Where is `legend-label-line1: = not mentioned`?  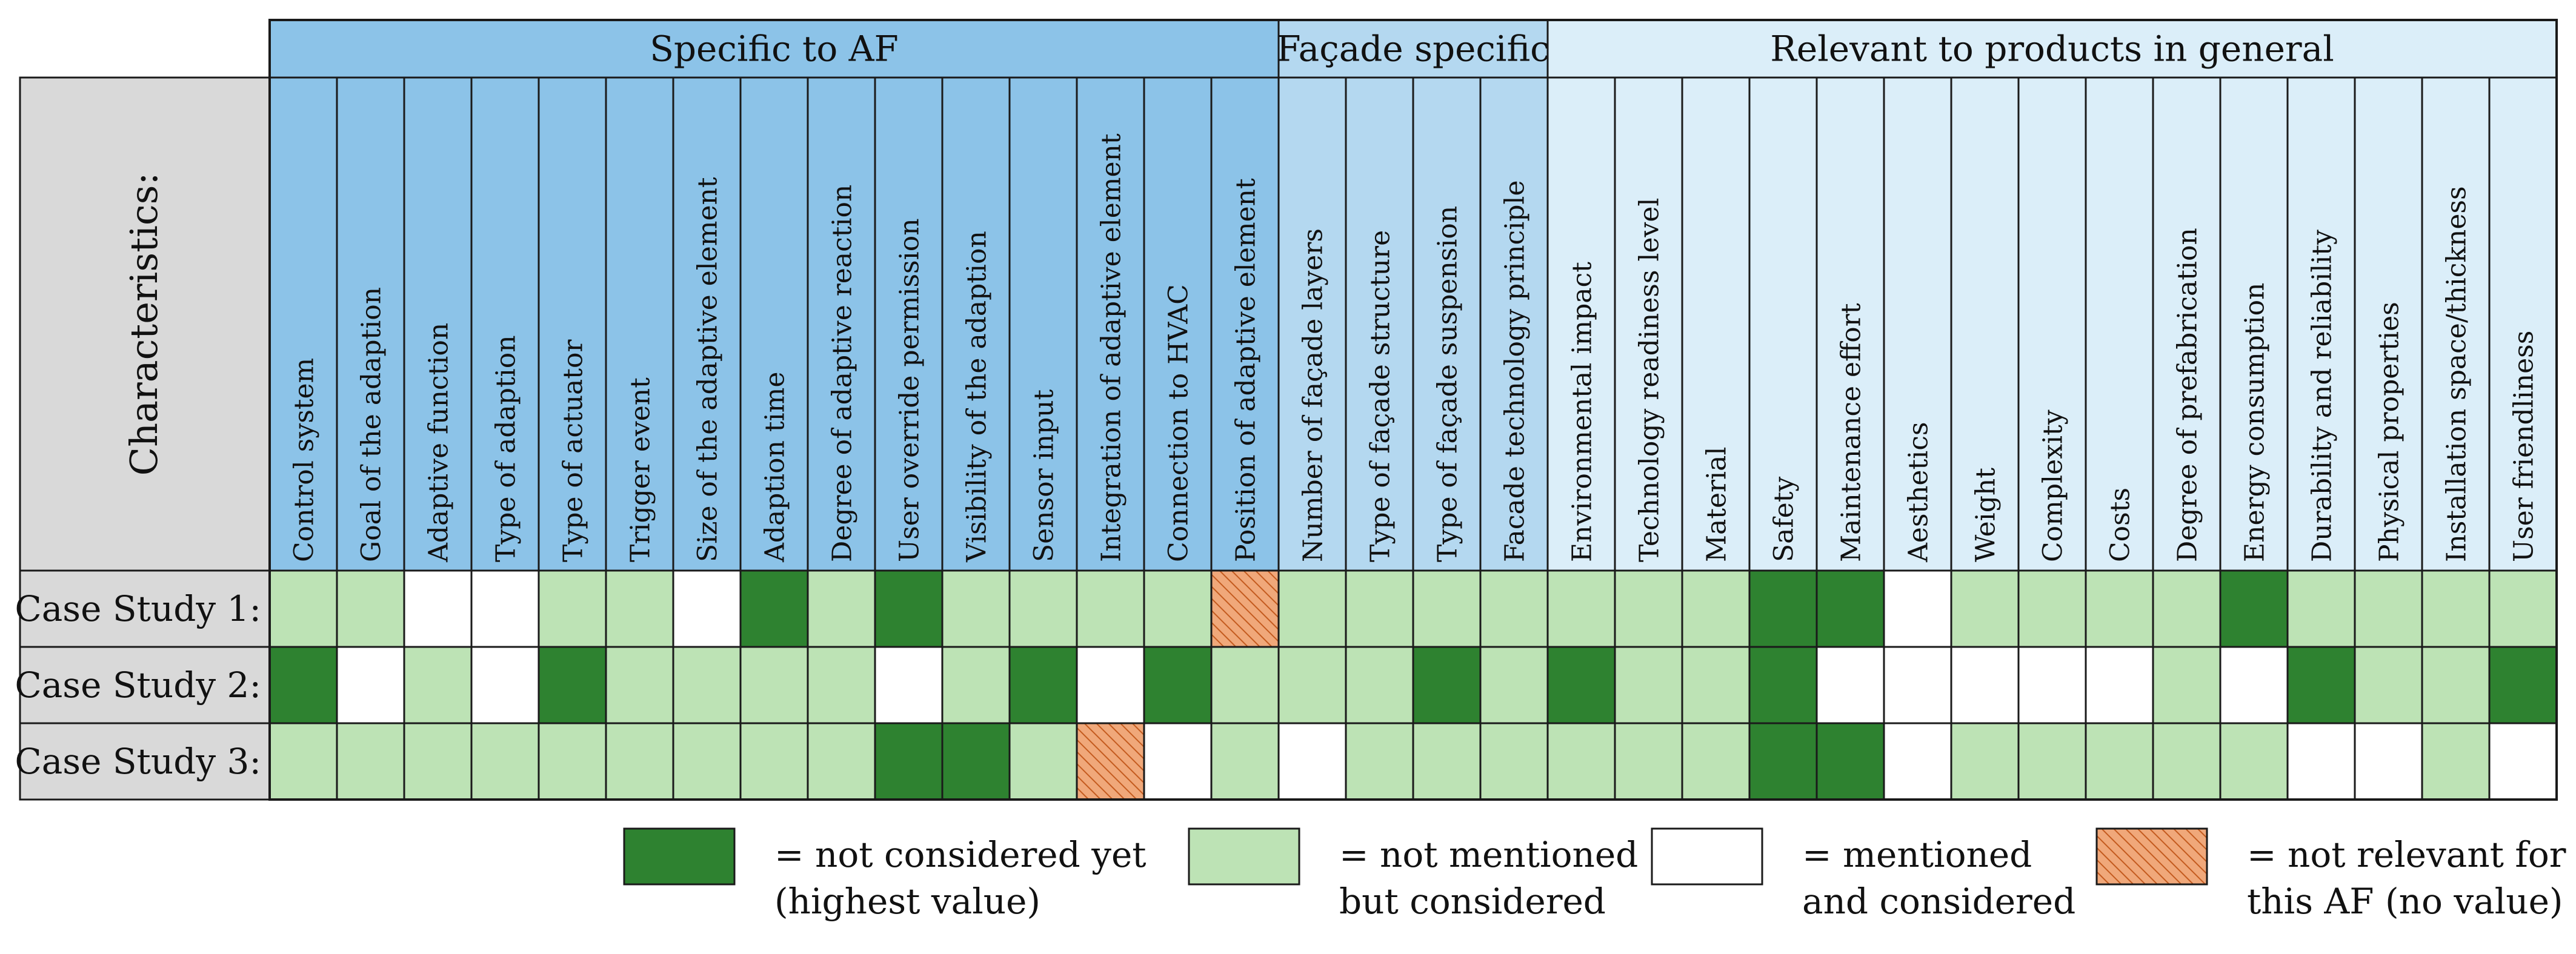
legend-label-line1: = not mentioned is located at coordinates (1488, 854).